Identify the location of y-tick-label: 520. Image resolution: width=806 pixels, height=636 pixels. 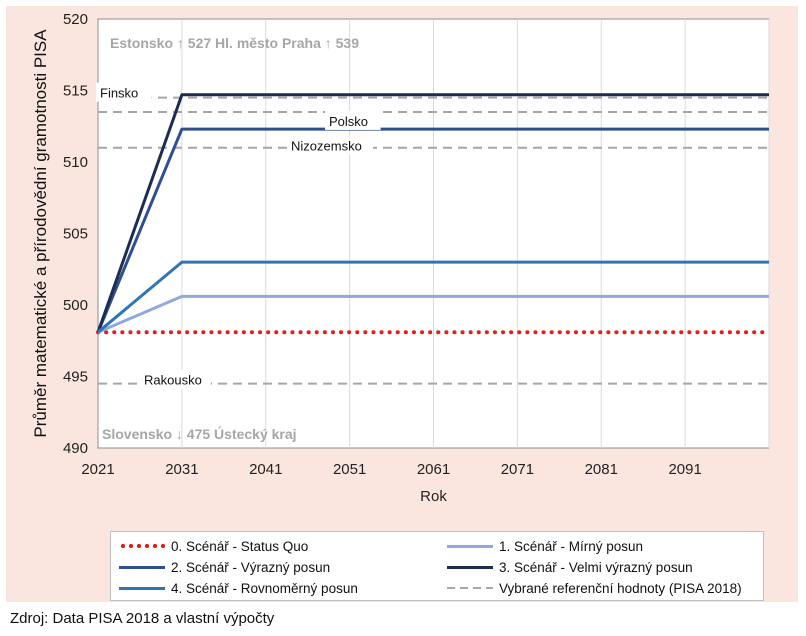
(75, 19).